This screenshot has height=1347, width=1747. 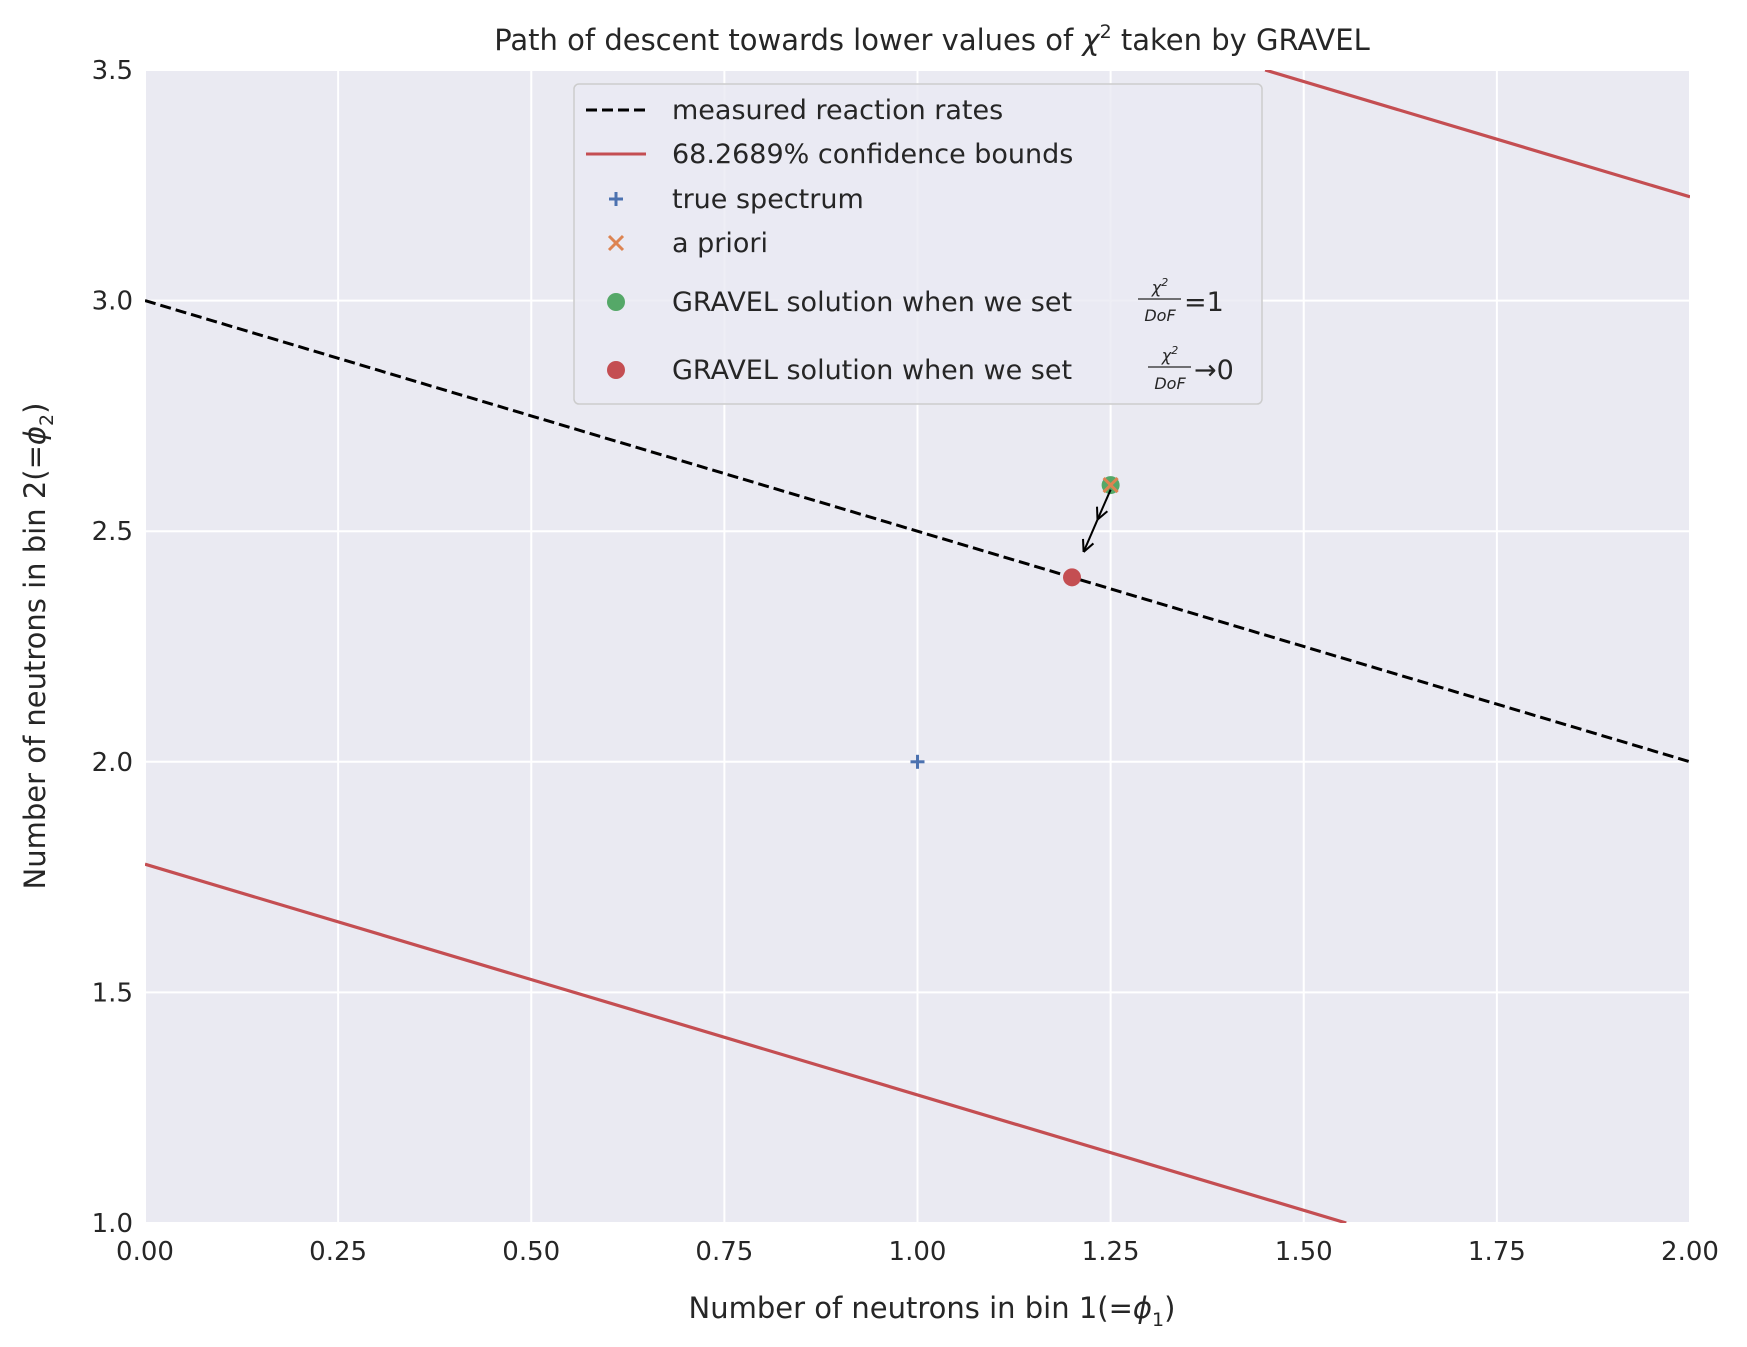 I want to click on x-axis-label-text: Number of neutrons in bin 1(, so click(x=899, y=1308).